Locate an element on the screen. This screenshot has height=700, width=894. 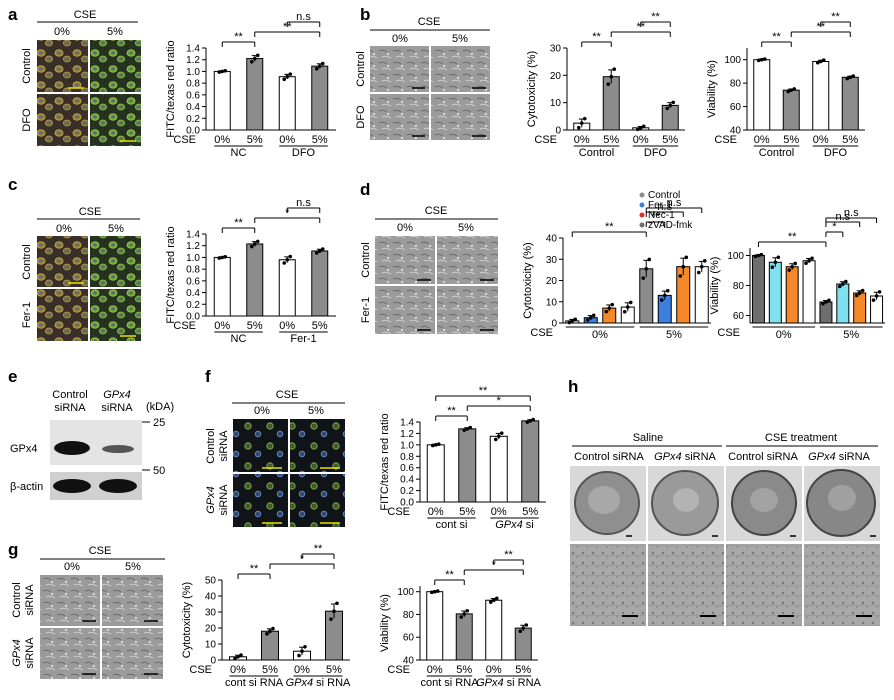
column-label: GPx4 siRNA is located at coordinates (685, 457).